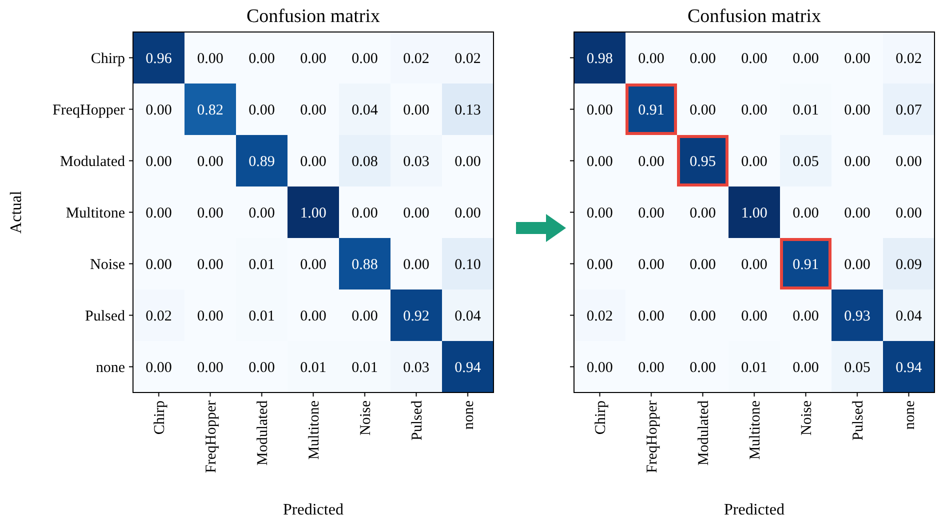  I want to click on data-label: 0.95, so click(703, 162).